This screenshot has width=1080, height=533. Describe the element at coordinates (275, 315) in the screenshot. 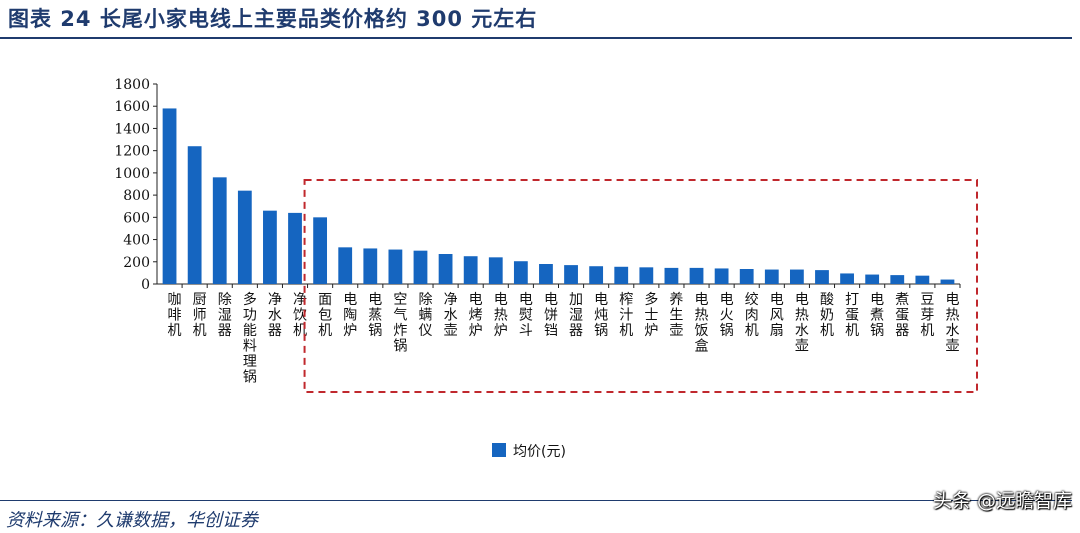

I see `category-label: 净水器` at that location.